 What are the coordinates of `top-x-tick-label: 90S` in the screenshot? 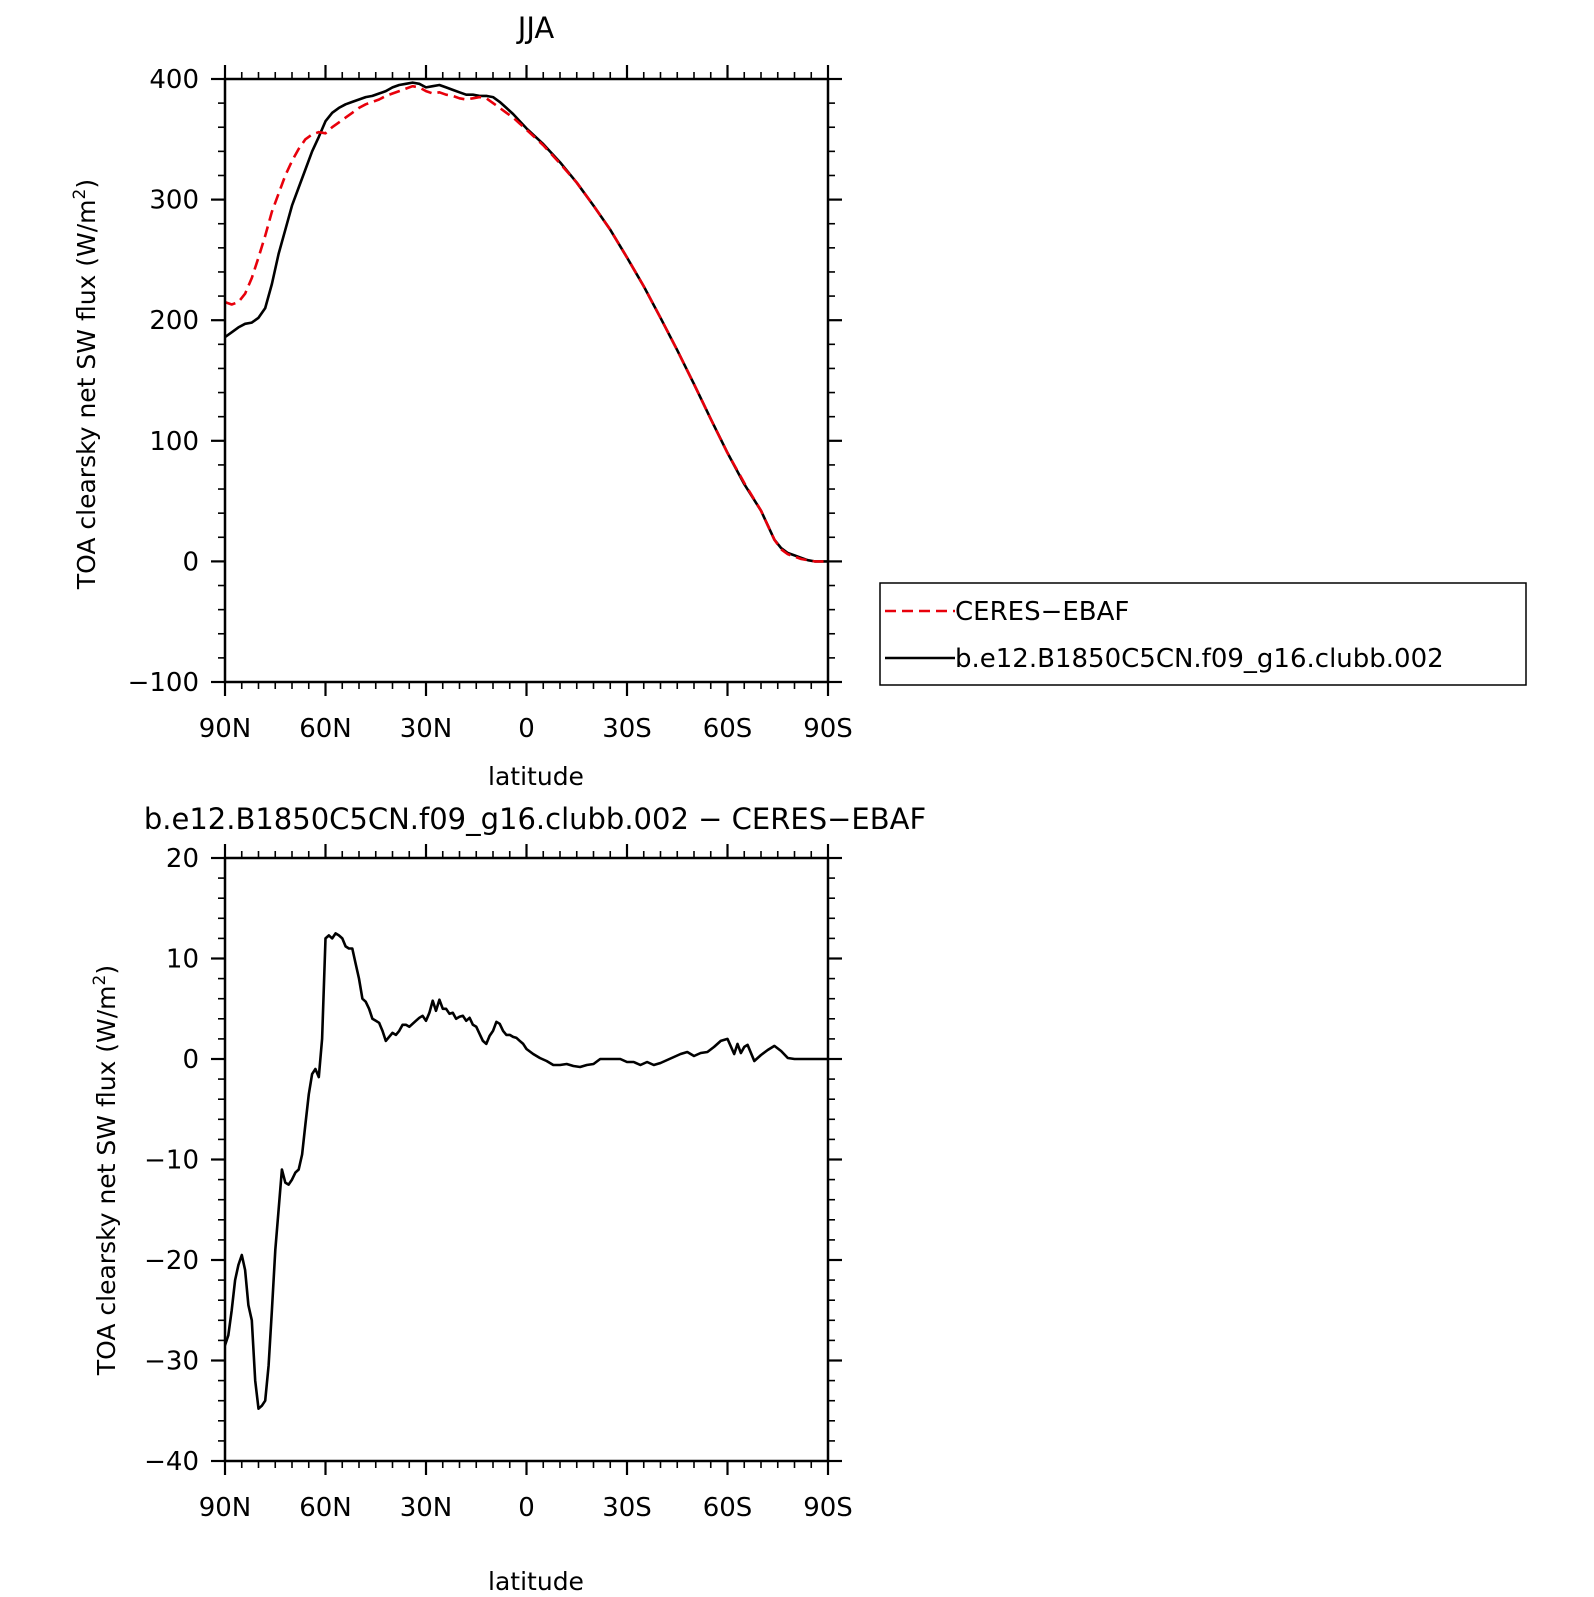 It's located at (828, 729).